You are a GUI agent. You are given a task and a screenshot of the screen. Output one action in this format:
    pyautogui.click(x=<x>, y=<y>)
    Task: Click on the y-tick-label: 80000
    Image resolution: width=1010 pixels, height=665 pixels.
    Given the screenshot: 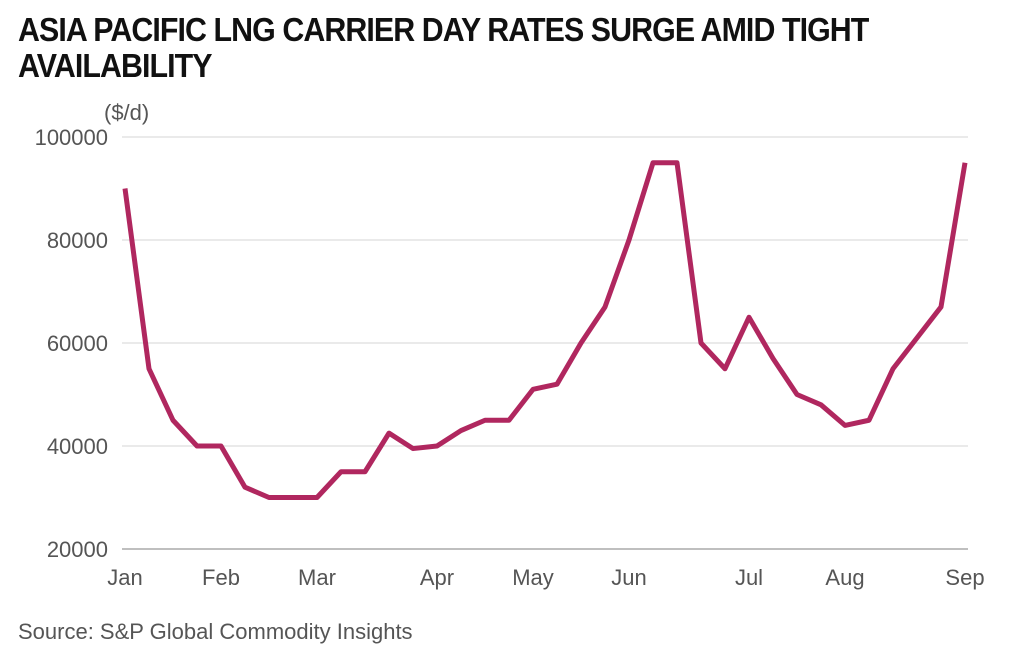 What is the action you would take?
    pyautogui.click(x=77, y=240)
    